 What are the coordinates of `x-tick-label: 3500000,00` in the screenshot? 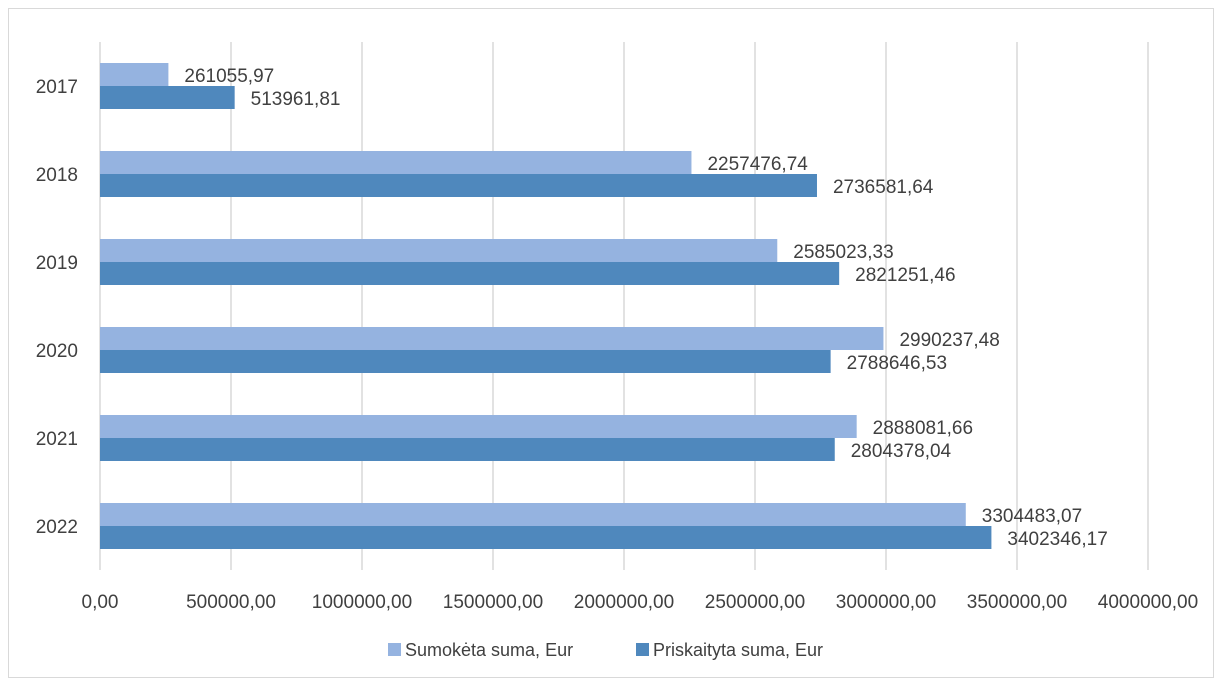 It's located at (1017, 602).